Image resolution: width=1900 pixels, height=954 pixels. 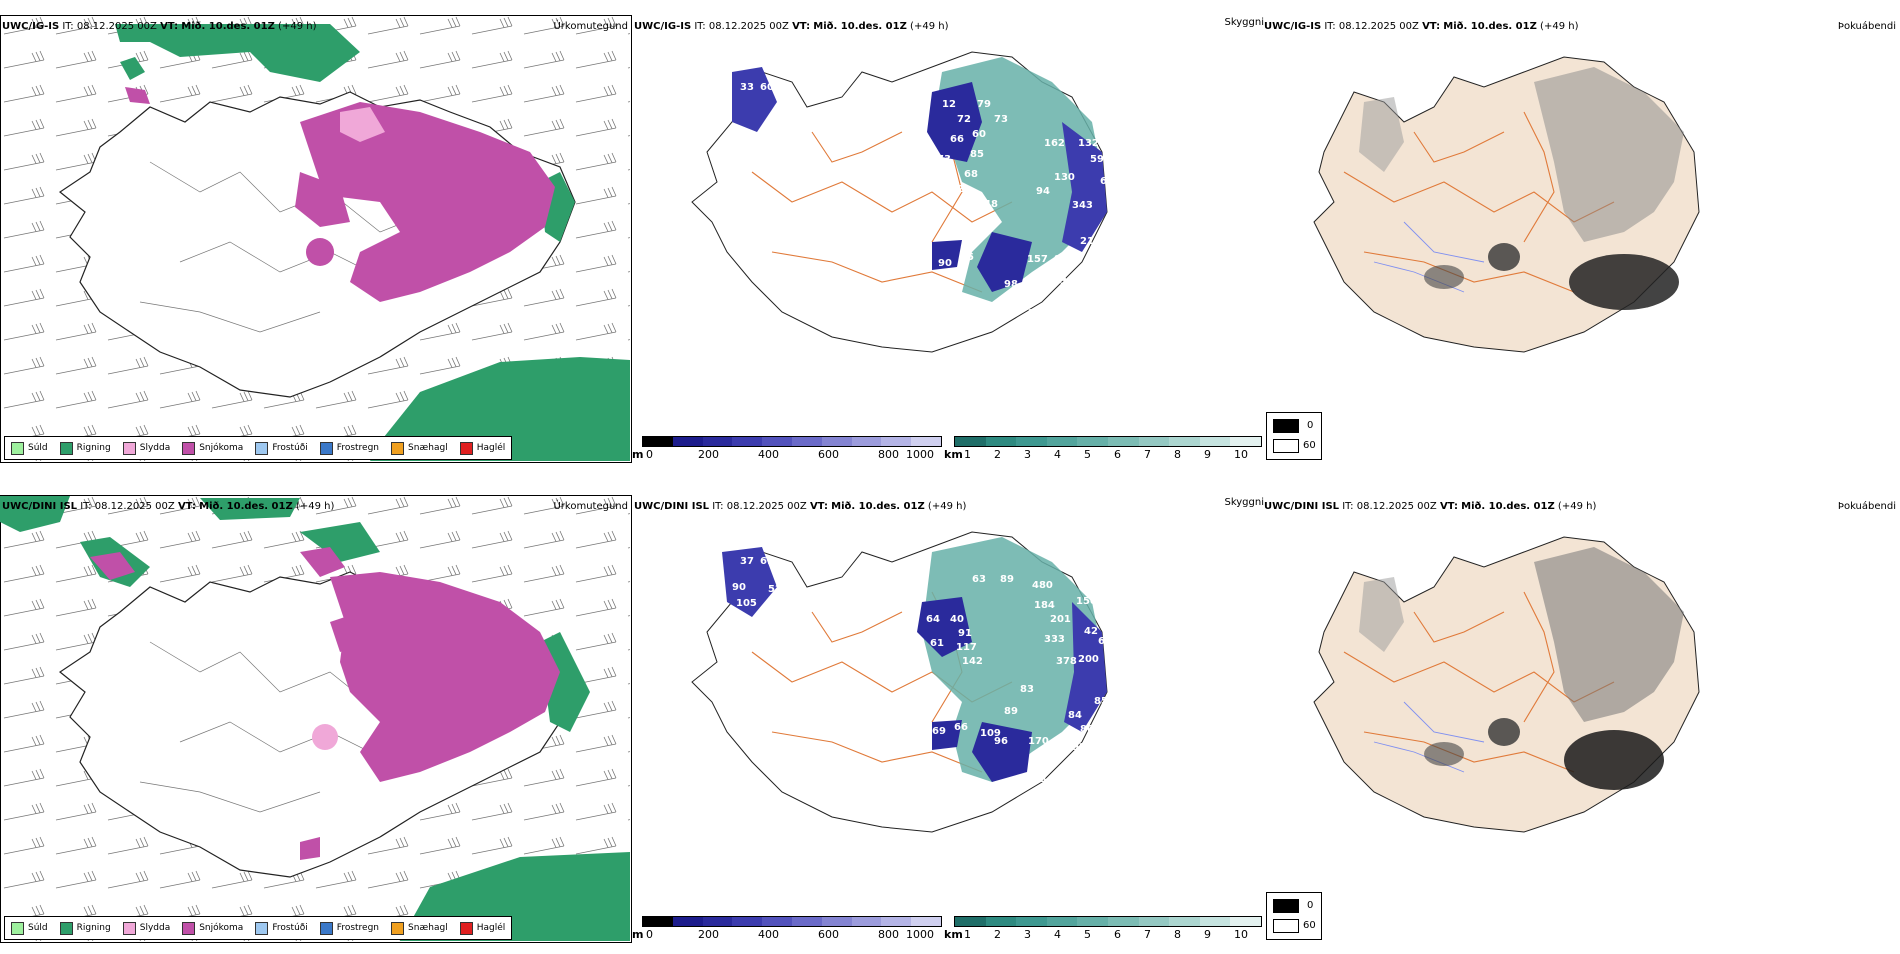 What do you see at coordinates (427, 202) in the screenshot?
I see `snow-area` at bounding box center [427, 202].